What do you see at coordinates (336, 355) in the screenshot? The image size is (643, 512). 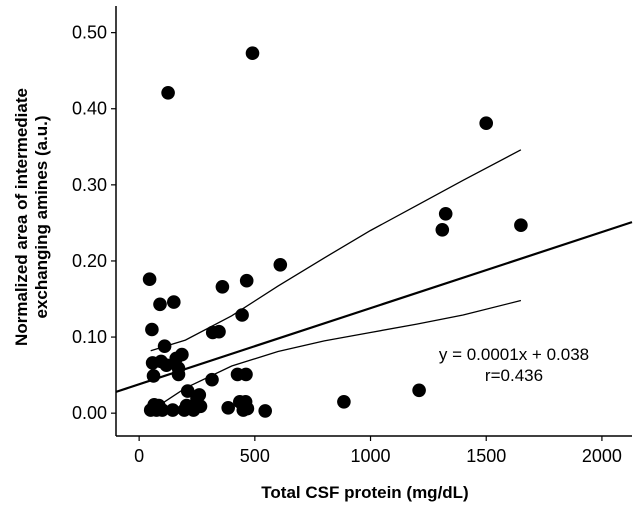 I see `ci-lower-curve` at bounding box center [336, 355].